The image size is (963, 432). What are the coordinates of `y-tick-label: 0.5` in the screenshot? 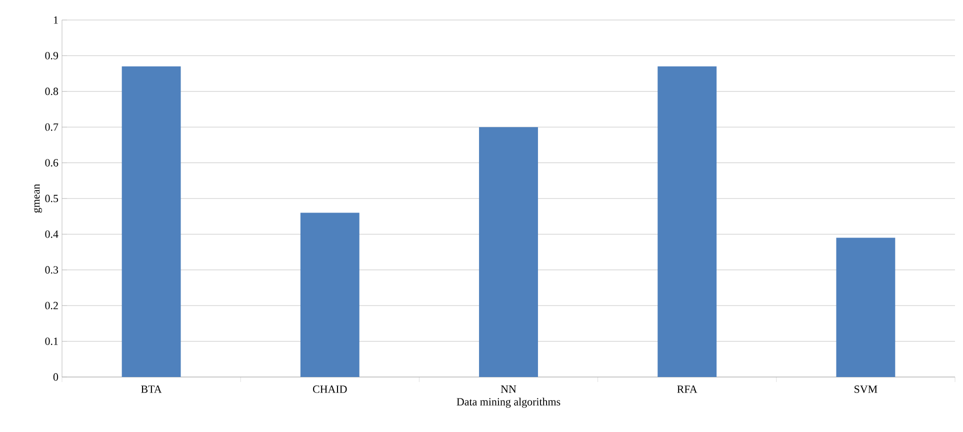 It's located at (51, 198).